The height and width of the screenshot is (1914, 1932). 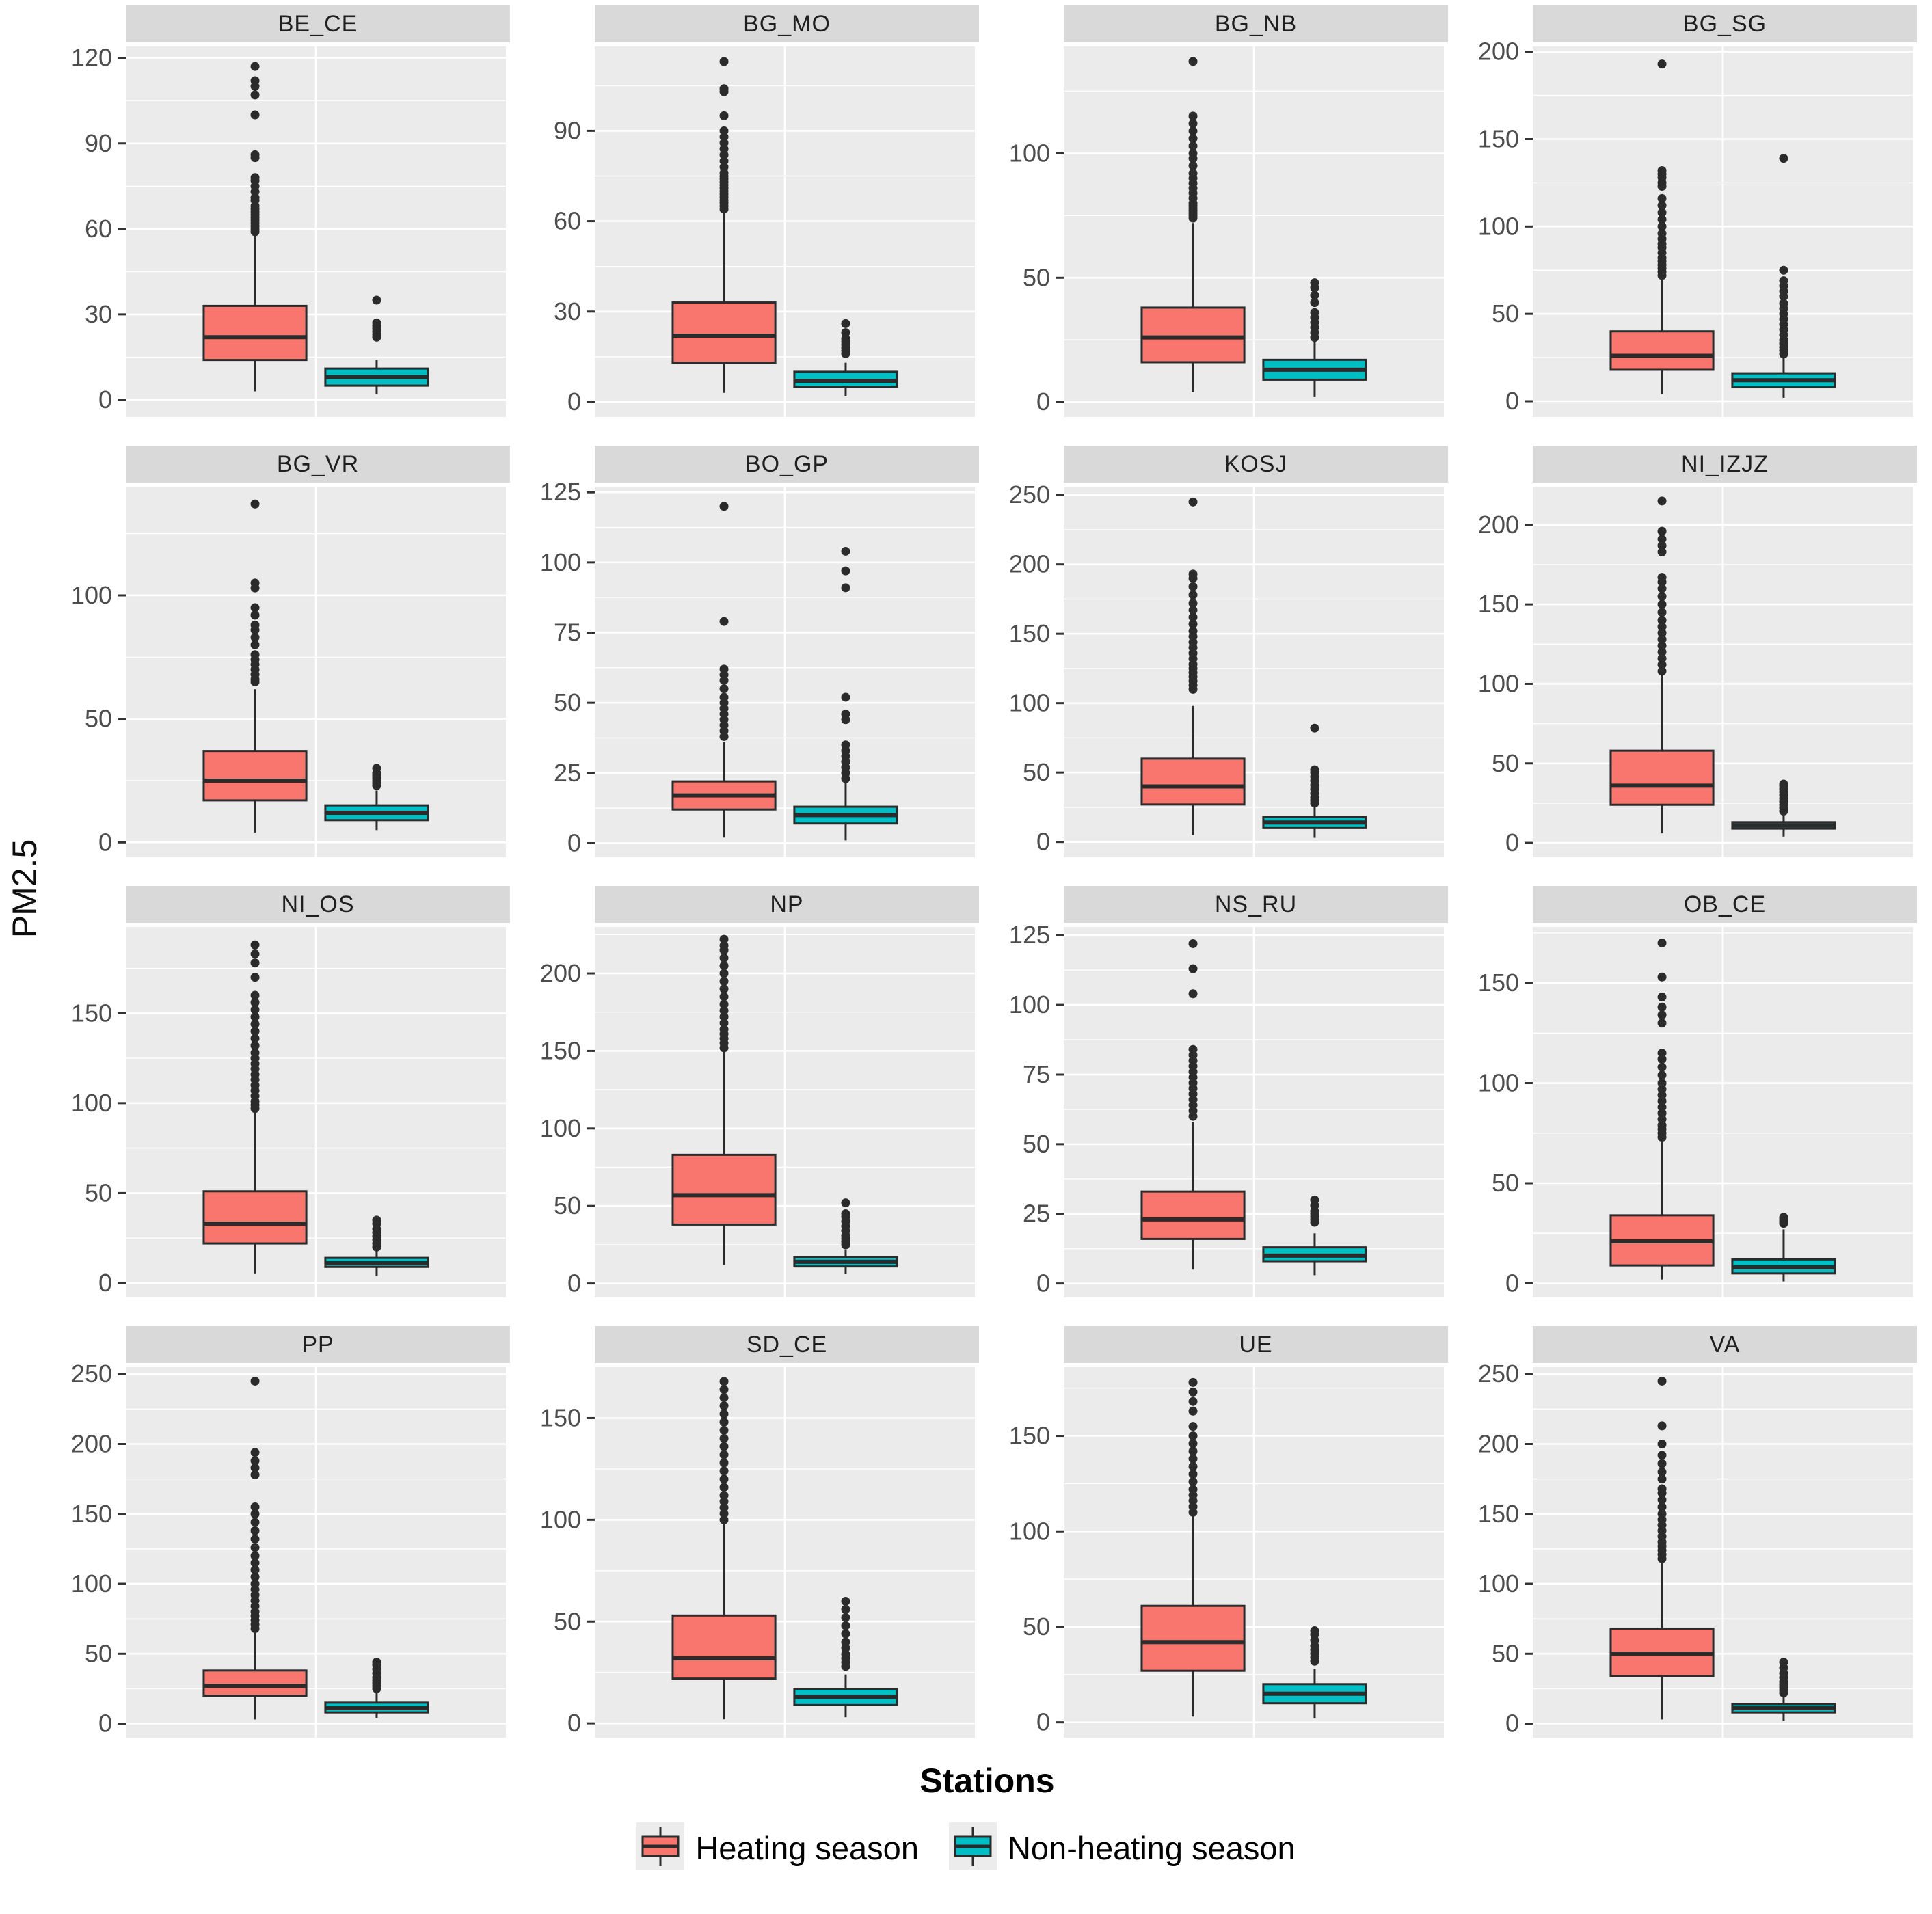 What do you see at coordinates (567, 130) in the screenshot?
I see `y-tick-label: 90` at bounding box center [567, 130].